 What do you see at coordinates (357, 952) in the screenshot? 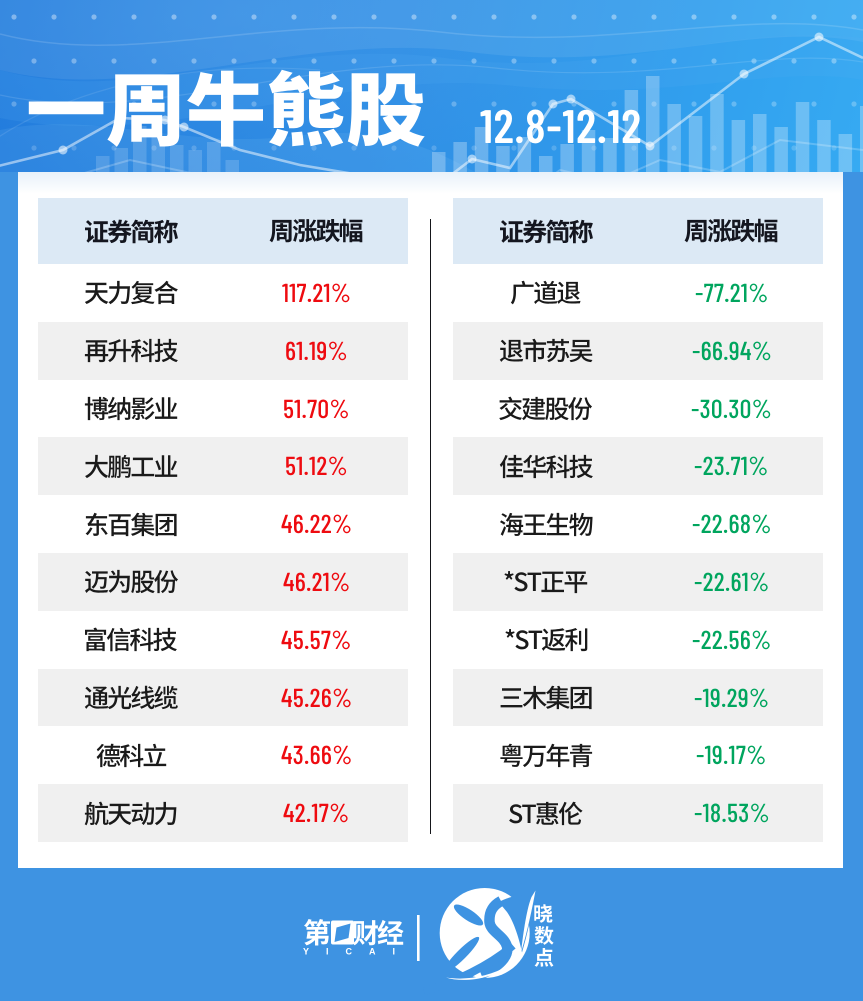
I see `svg-text: YICAI` at bounding box center [357, 952].